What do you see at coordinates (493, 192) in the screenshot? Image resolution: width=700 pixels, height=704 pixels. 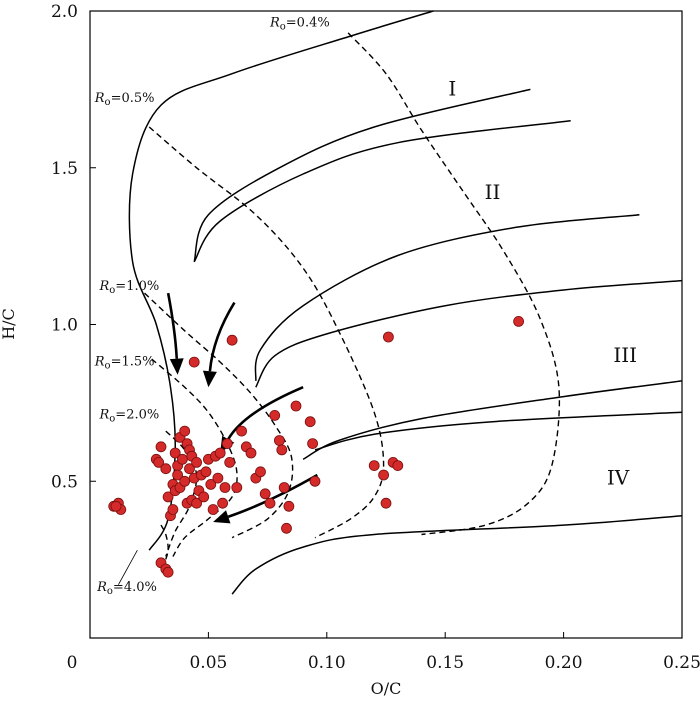 I see `kerogen-zone-label: II` at bounding box center [493, 192].